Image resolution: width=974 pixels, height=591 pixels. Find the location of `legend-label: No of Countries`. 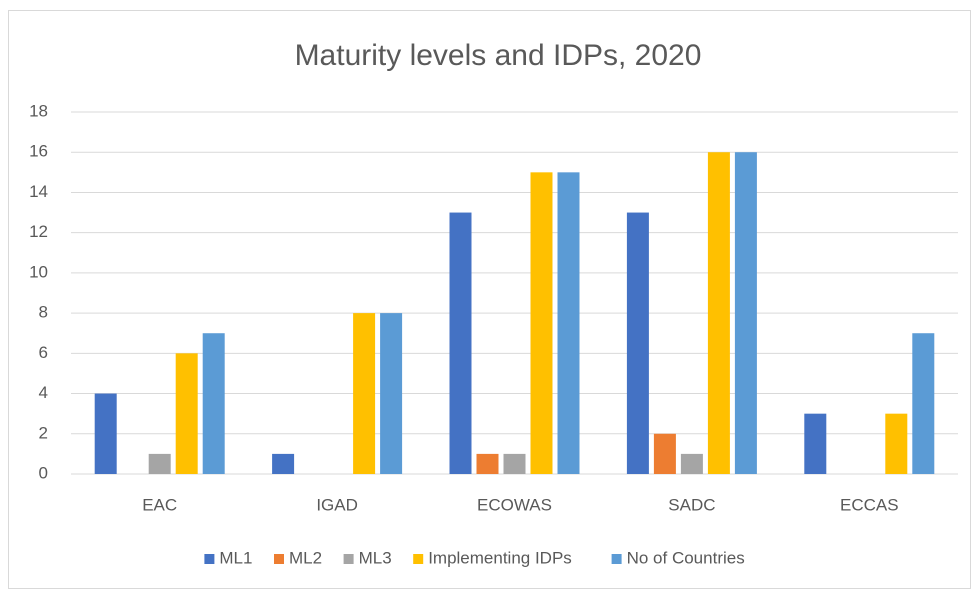

legend-label: No of Countries is located at coordinates (686, 557).